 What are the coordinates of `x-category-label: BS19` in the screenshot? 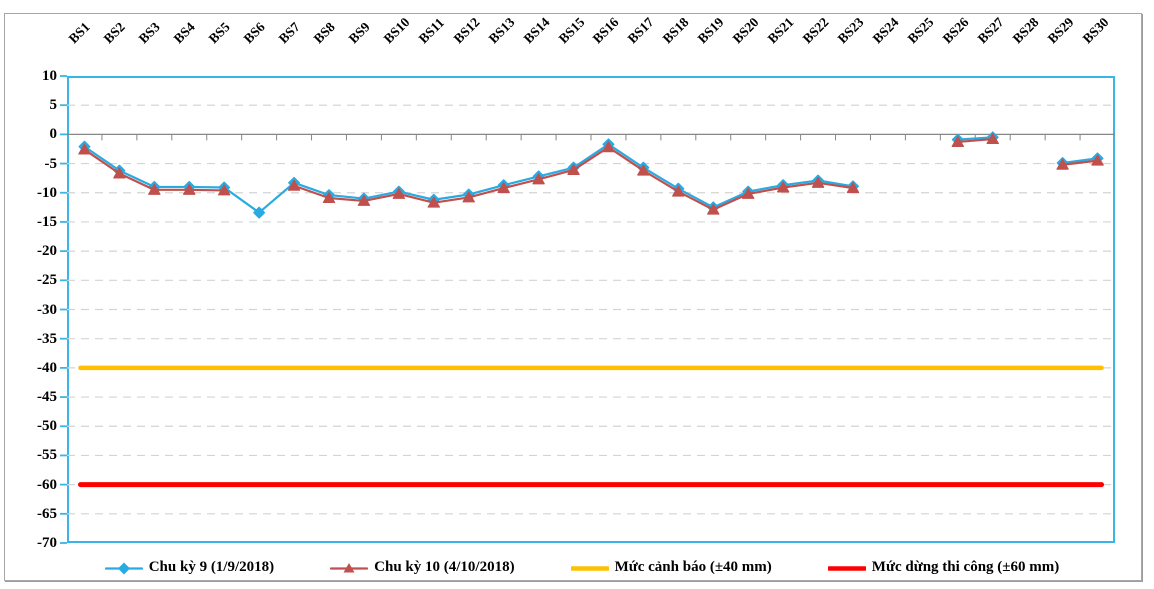 It's located at (710, 30).